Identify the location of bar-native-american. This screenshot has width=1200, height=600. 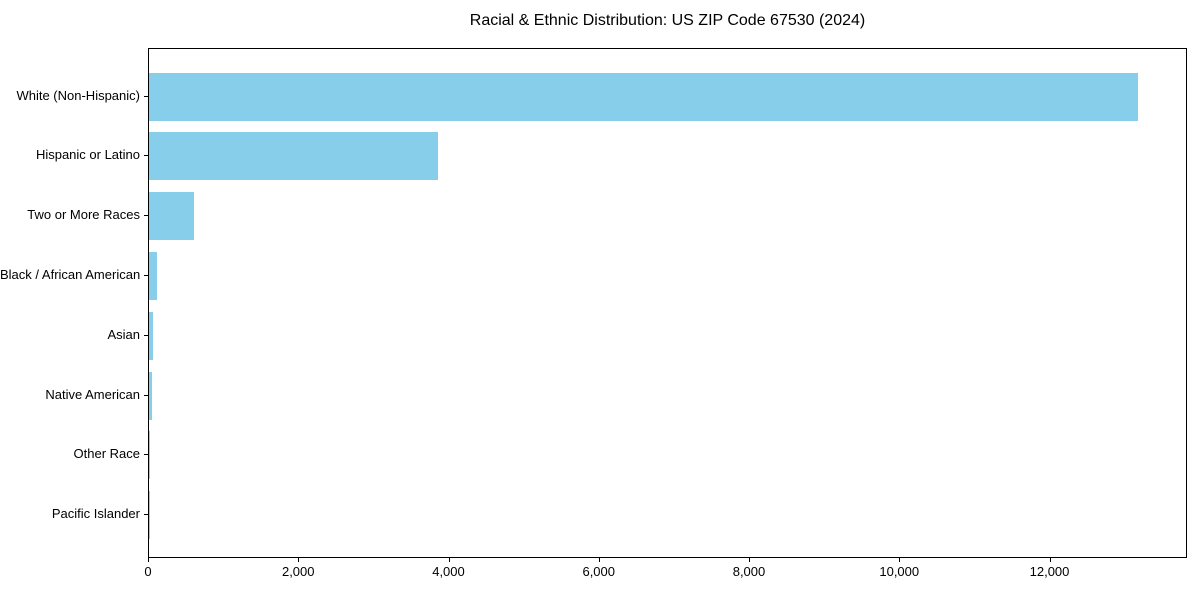
(151, 395).